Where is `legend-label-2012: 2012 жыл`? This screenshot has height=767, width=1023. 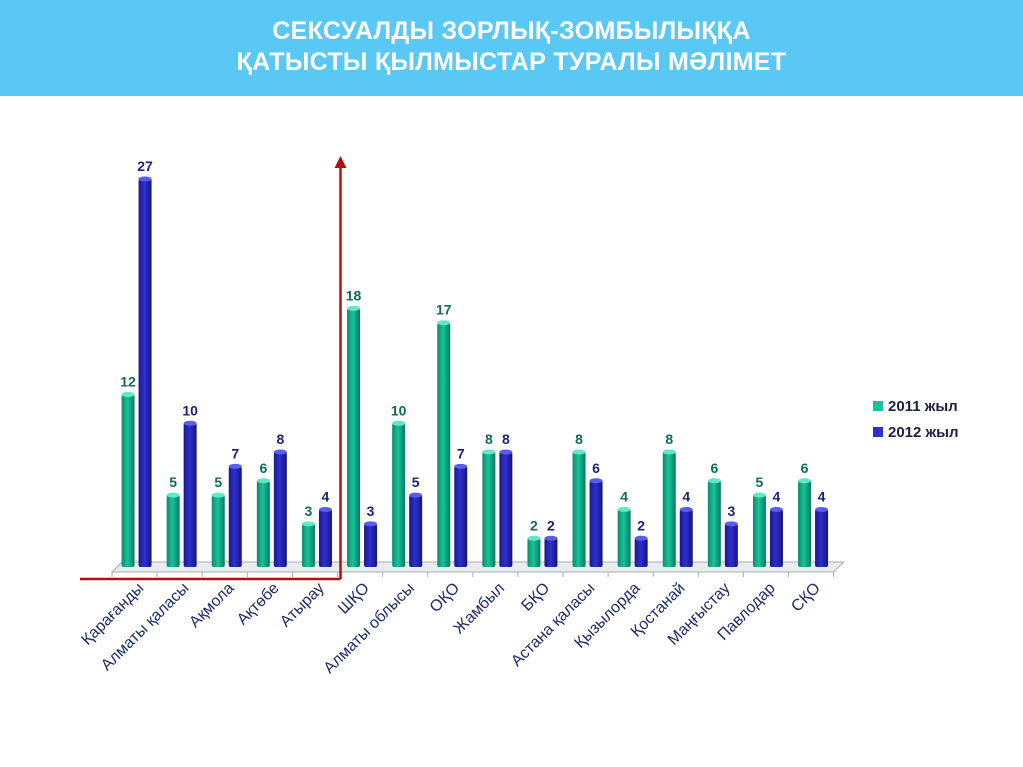 legend-label-2012: 2012 жыл is located at coordinates (923, 432).